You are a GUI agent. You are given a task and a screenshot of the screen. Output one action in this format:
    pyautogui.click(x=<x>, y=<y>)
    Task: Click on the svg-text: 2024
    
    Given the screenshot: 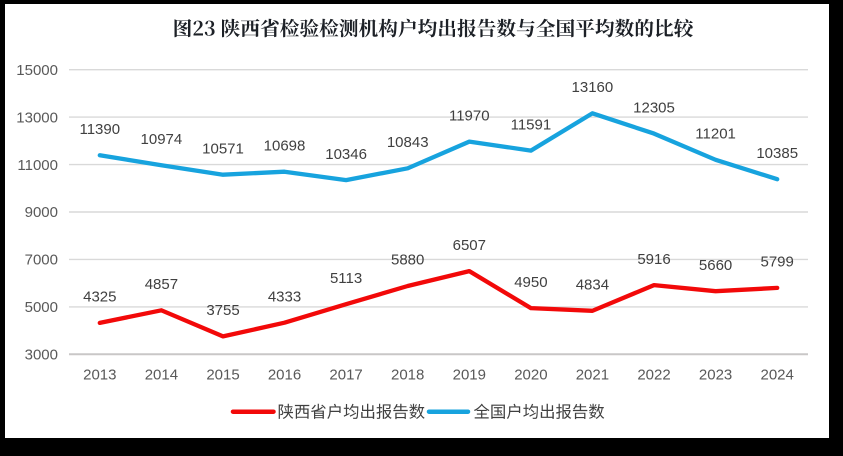 What is the action you would take?
    pyautogui.click(x=777, y=375)
    